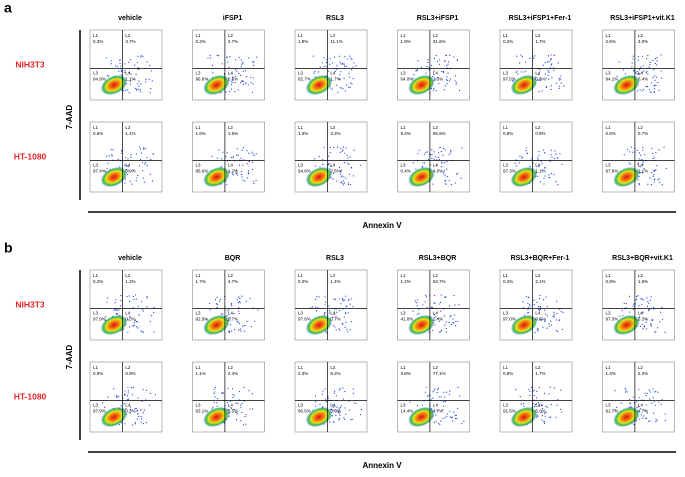  What do you see at coordinates (130, 133) in the screenshot?
I see `quadrant-value: 1.1%` at bounding box center [130, 133].